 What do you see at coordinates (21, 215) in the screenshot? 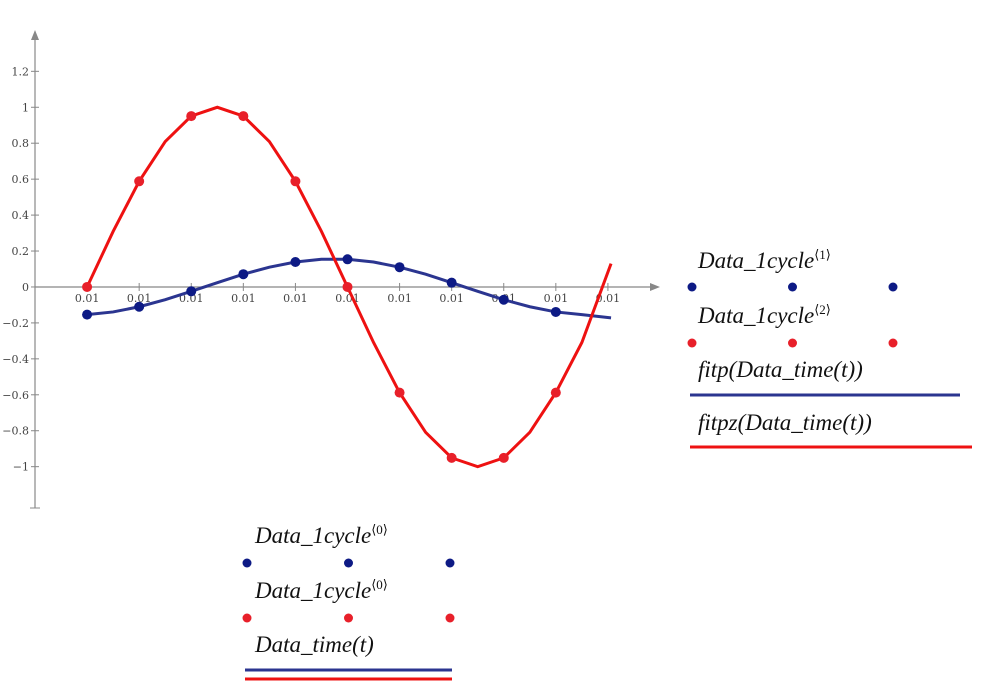
I see `y-tick-label: 0.4` at bounding box center [21, 215].